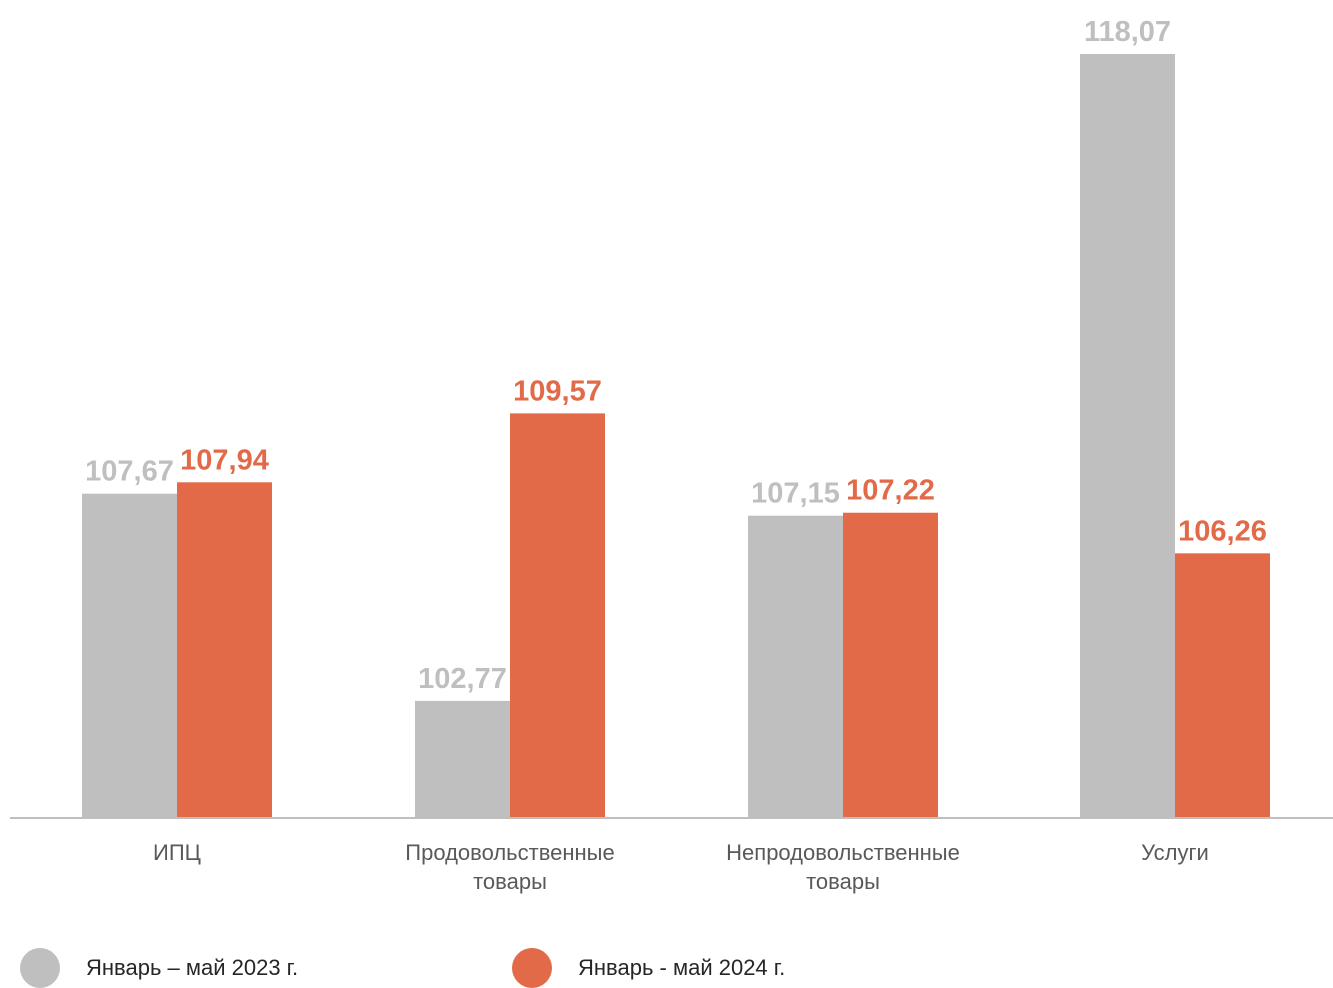 The height and width of the screenshot is (988, 1333). What do you see at coordinates (1127, 32) in the screenshot?
I see `data-label-3-series-0: 118,07` at bounding box center [1127, 32].